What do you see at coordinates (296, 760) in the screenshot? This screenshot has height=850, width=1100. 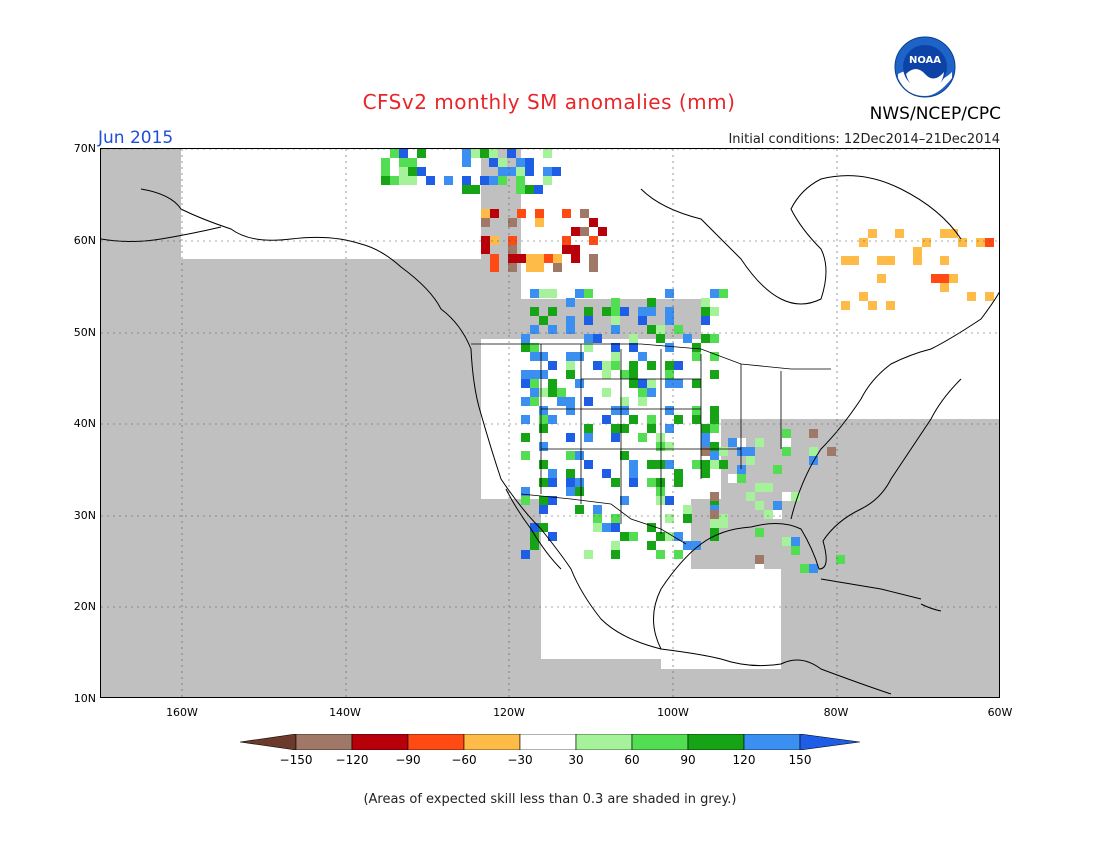 I see `colorbar-tick-label: −150` at bounding box center [296, 760].